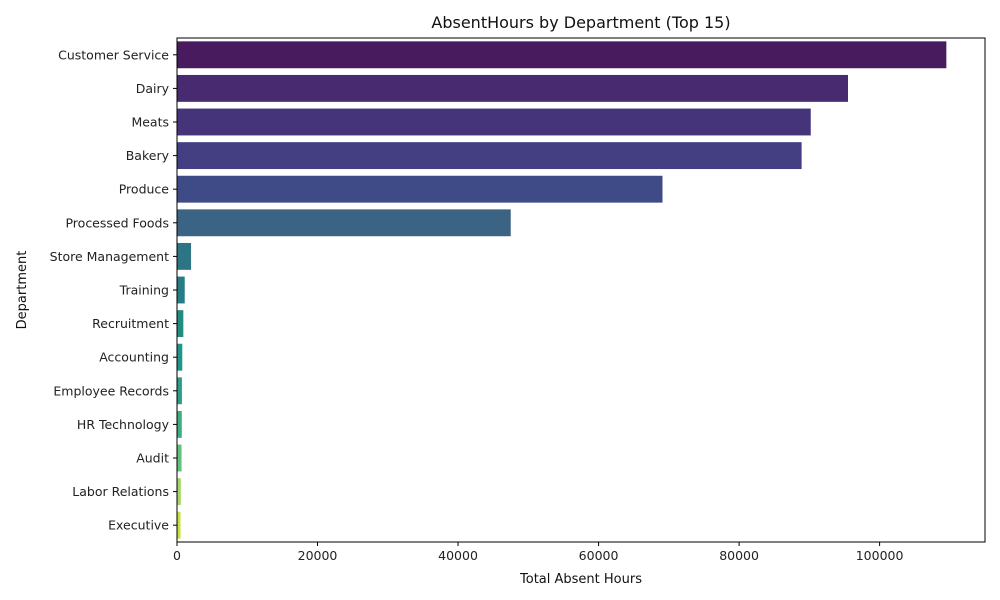 This screenshot has width=1000, height=600. What do you see at coordinates (179, 458) in the screenshot?
I see `bar-audit` at bounding box center [179, 458].